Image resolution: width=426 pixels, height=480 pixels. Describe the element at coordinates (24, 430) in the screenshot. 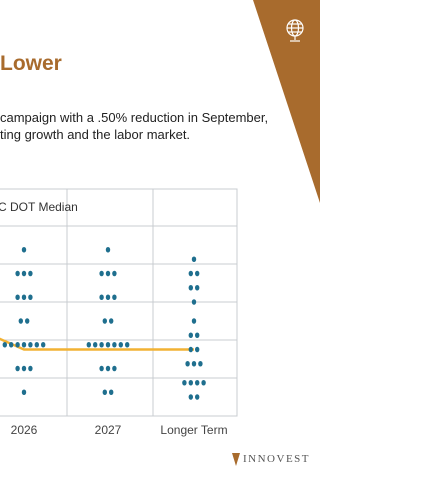

I see `x-tick-label: 2026` at that location.